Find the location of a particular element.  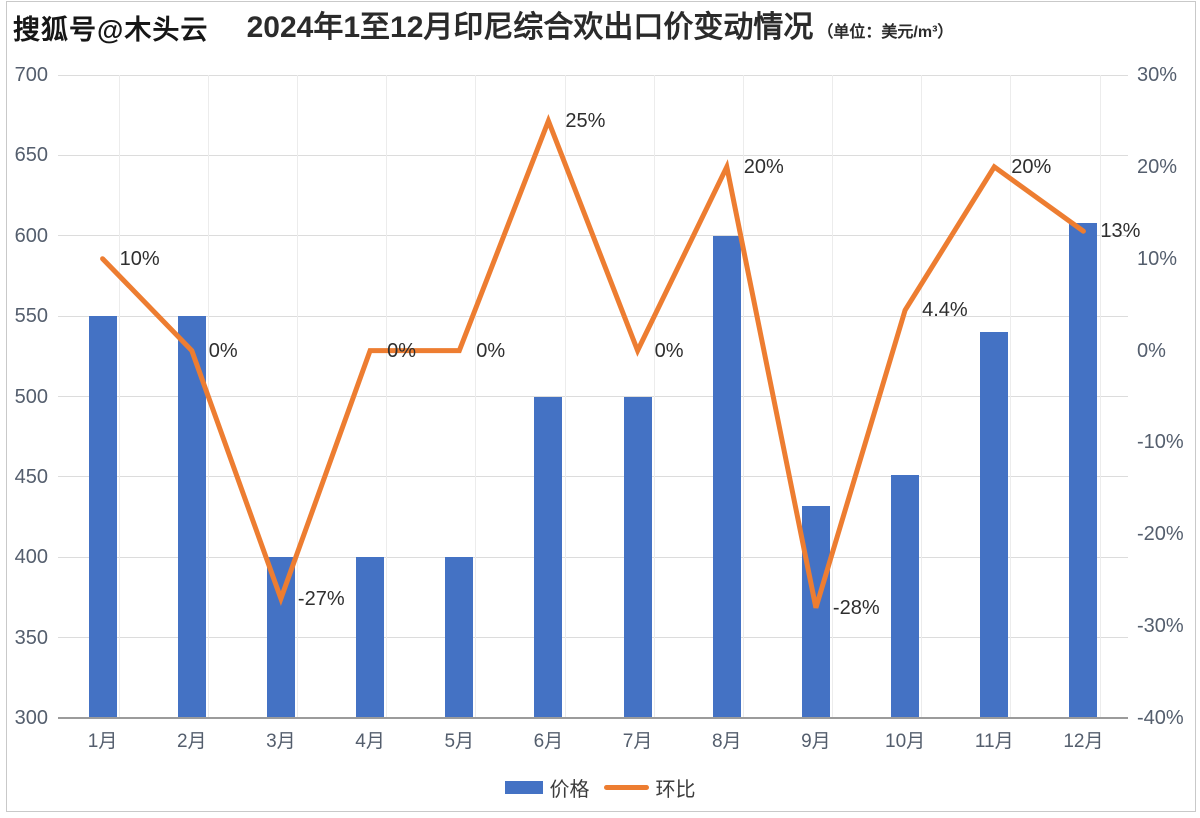

data-label: 10% is located at coordinates (139, 258).